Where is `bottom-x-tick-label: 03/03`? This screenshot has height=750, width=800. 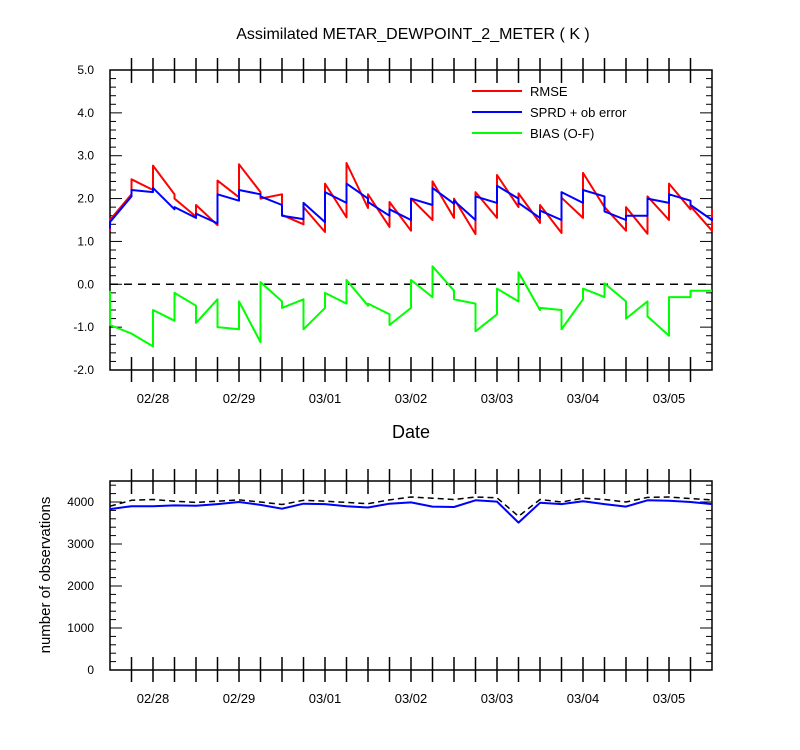 bottom-x-tick-label: 03/03 is located at coordinates (497, 698).